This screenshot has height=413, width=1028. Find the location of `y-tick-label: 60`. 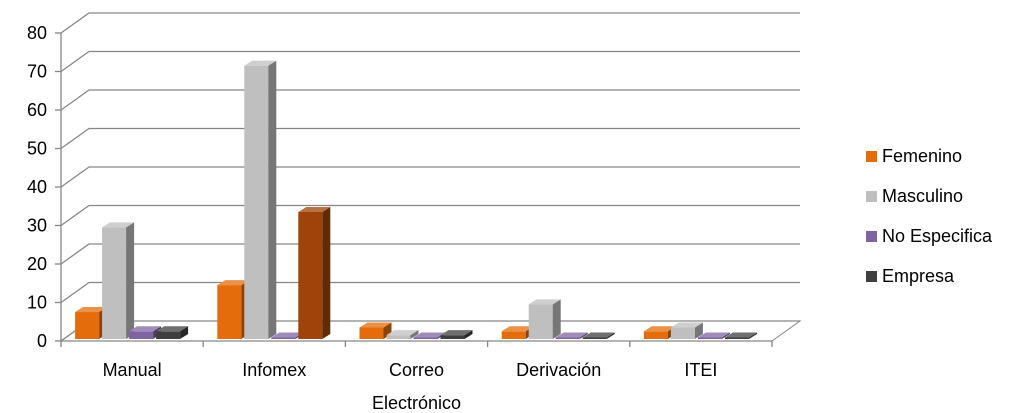

y-tick-label: 60 is located at coordinates (37, 110).